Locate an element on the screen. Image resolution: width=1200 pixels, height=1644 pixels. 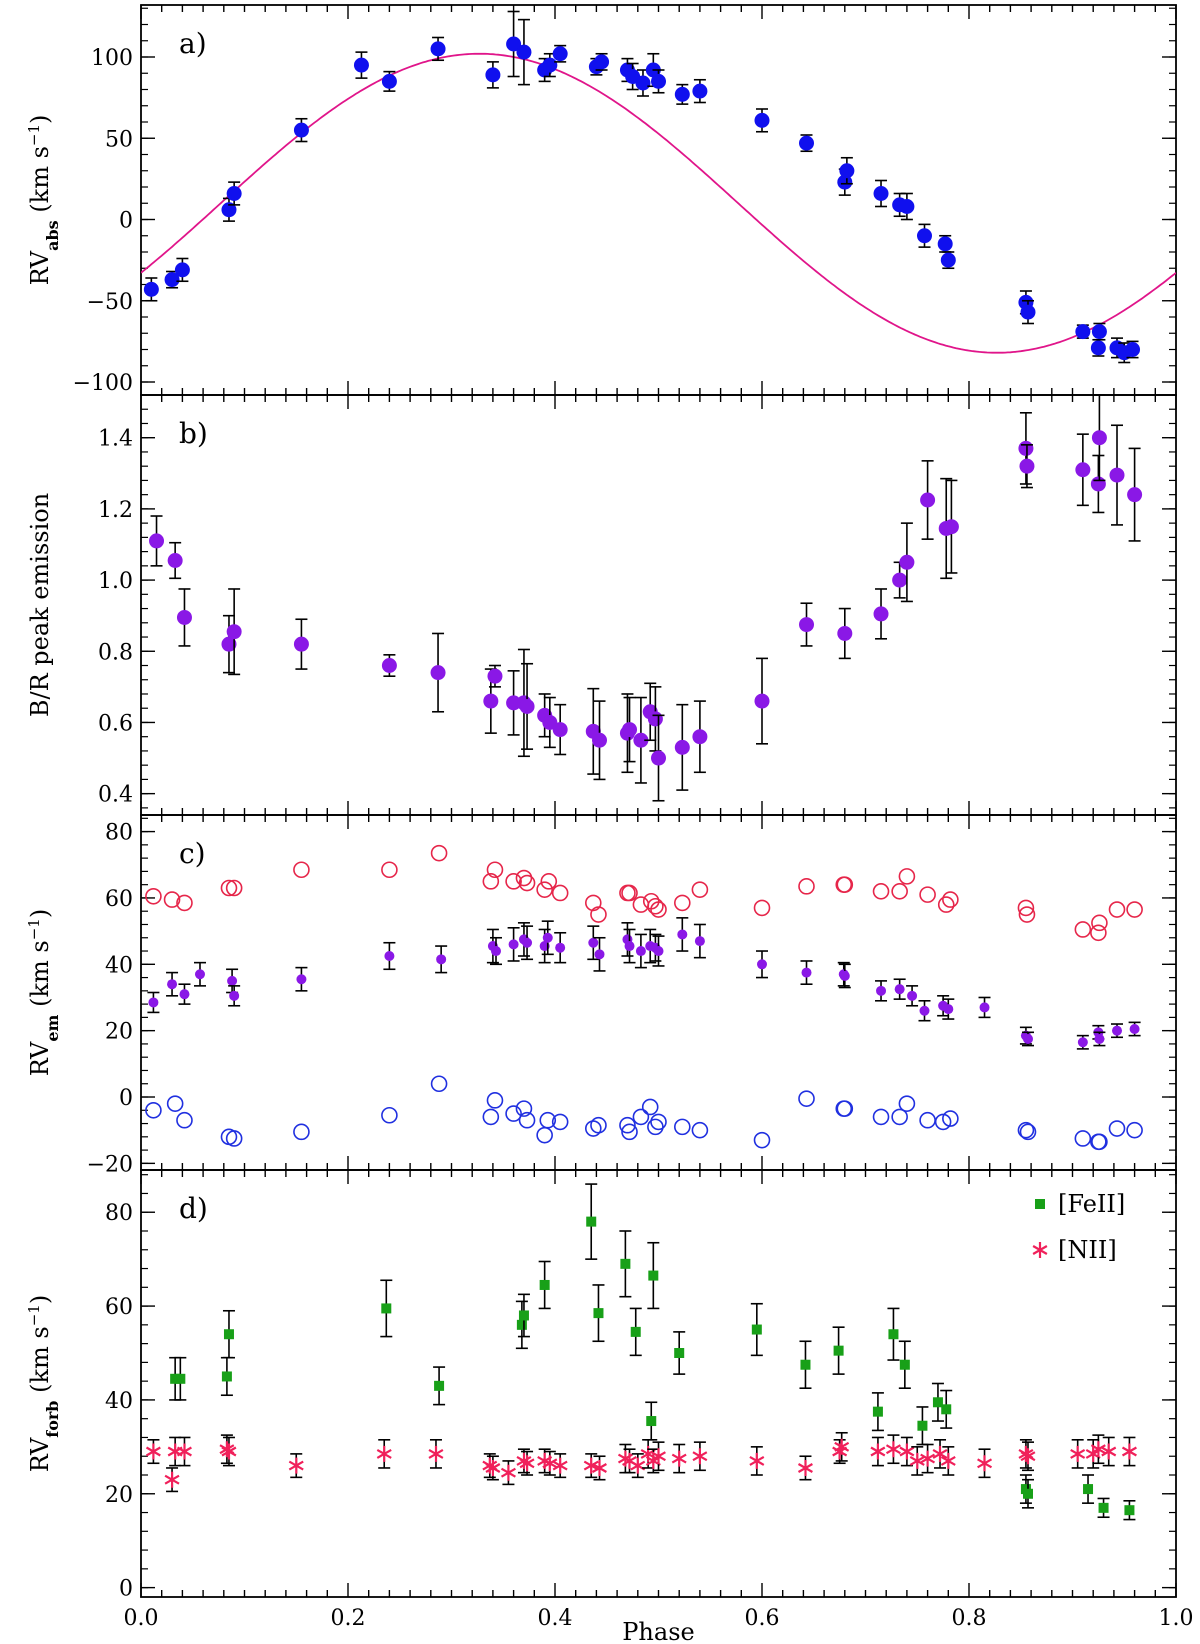
y-axis-title: RVem (km s−1) is located at coordinates (43, 992).